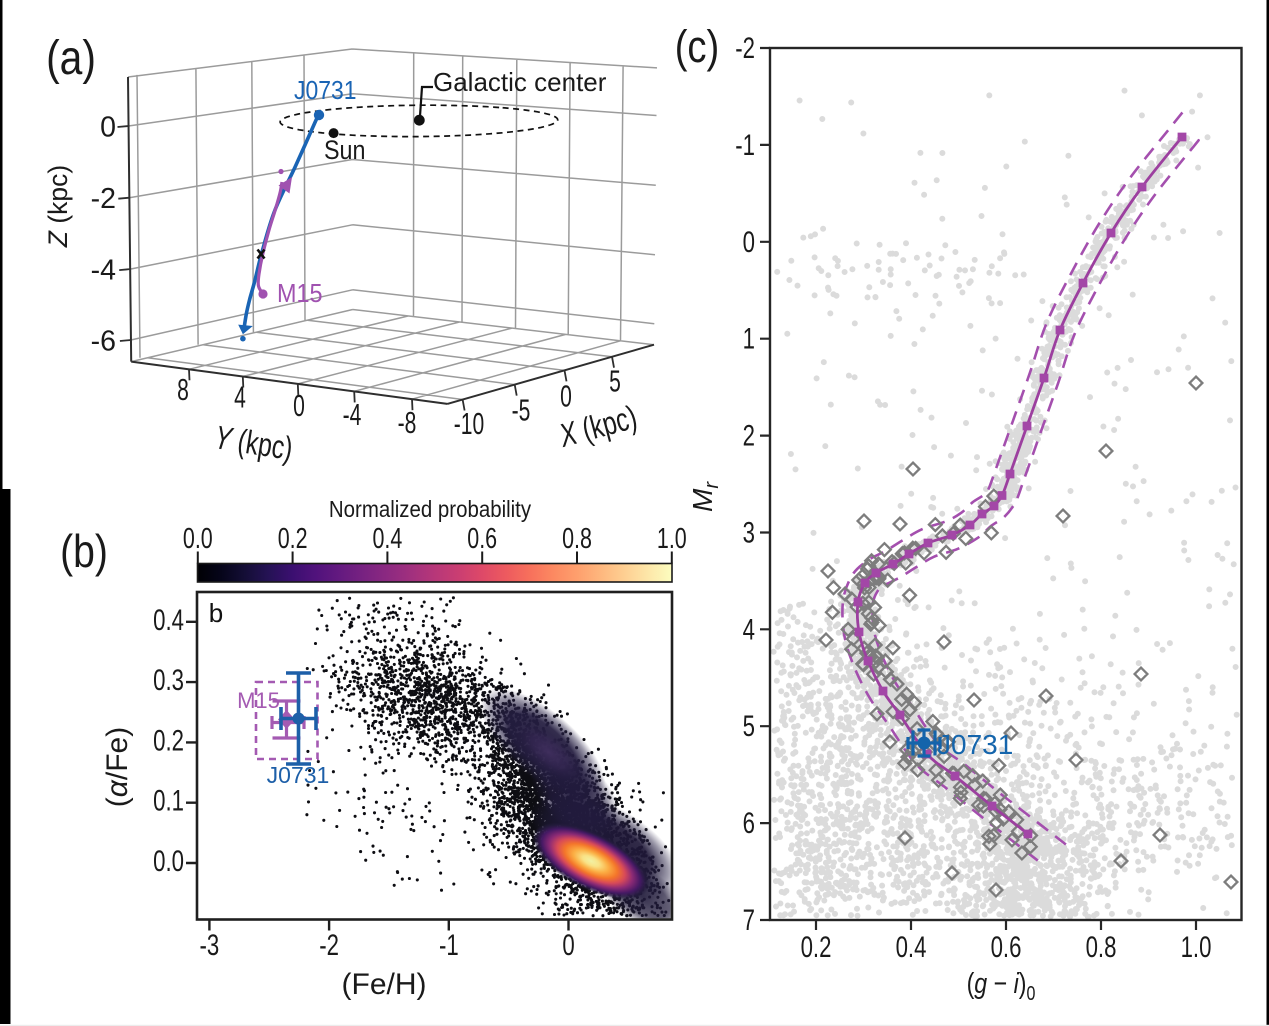 Image resolution: width=1269 pixels, height=1026 pixels. I want to click on svg-text: 1, so click(749, 338).